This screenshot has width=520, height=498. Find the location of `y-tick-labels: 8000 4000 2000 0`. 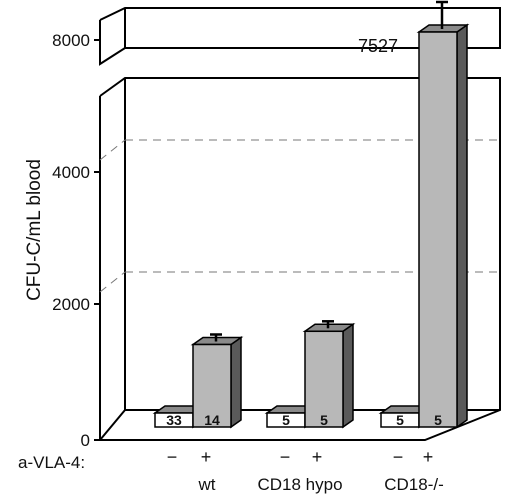

y-tick-labels: 8000 4000 2000 0 is located at coordinates (71, 240).